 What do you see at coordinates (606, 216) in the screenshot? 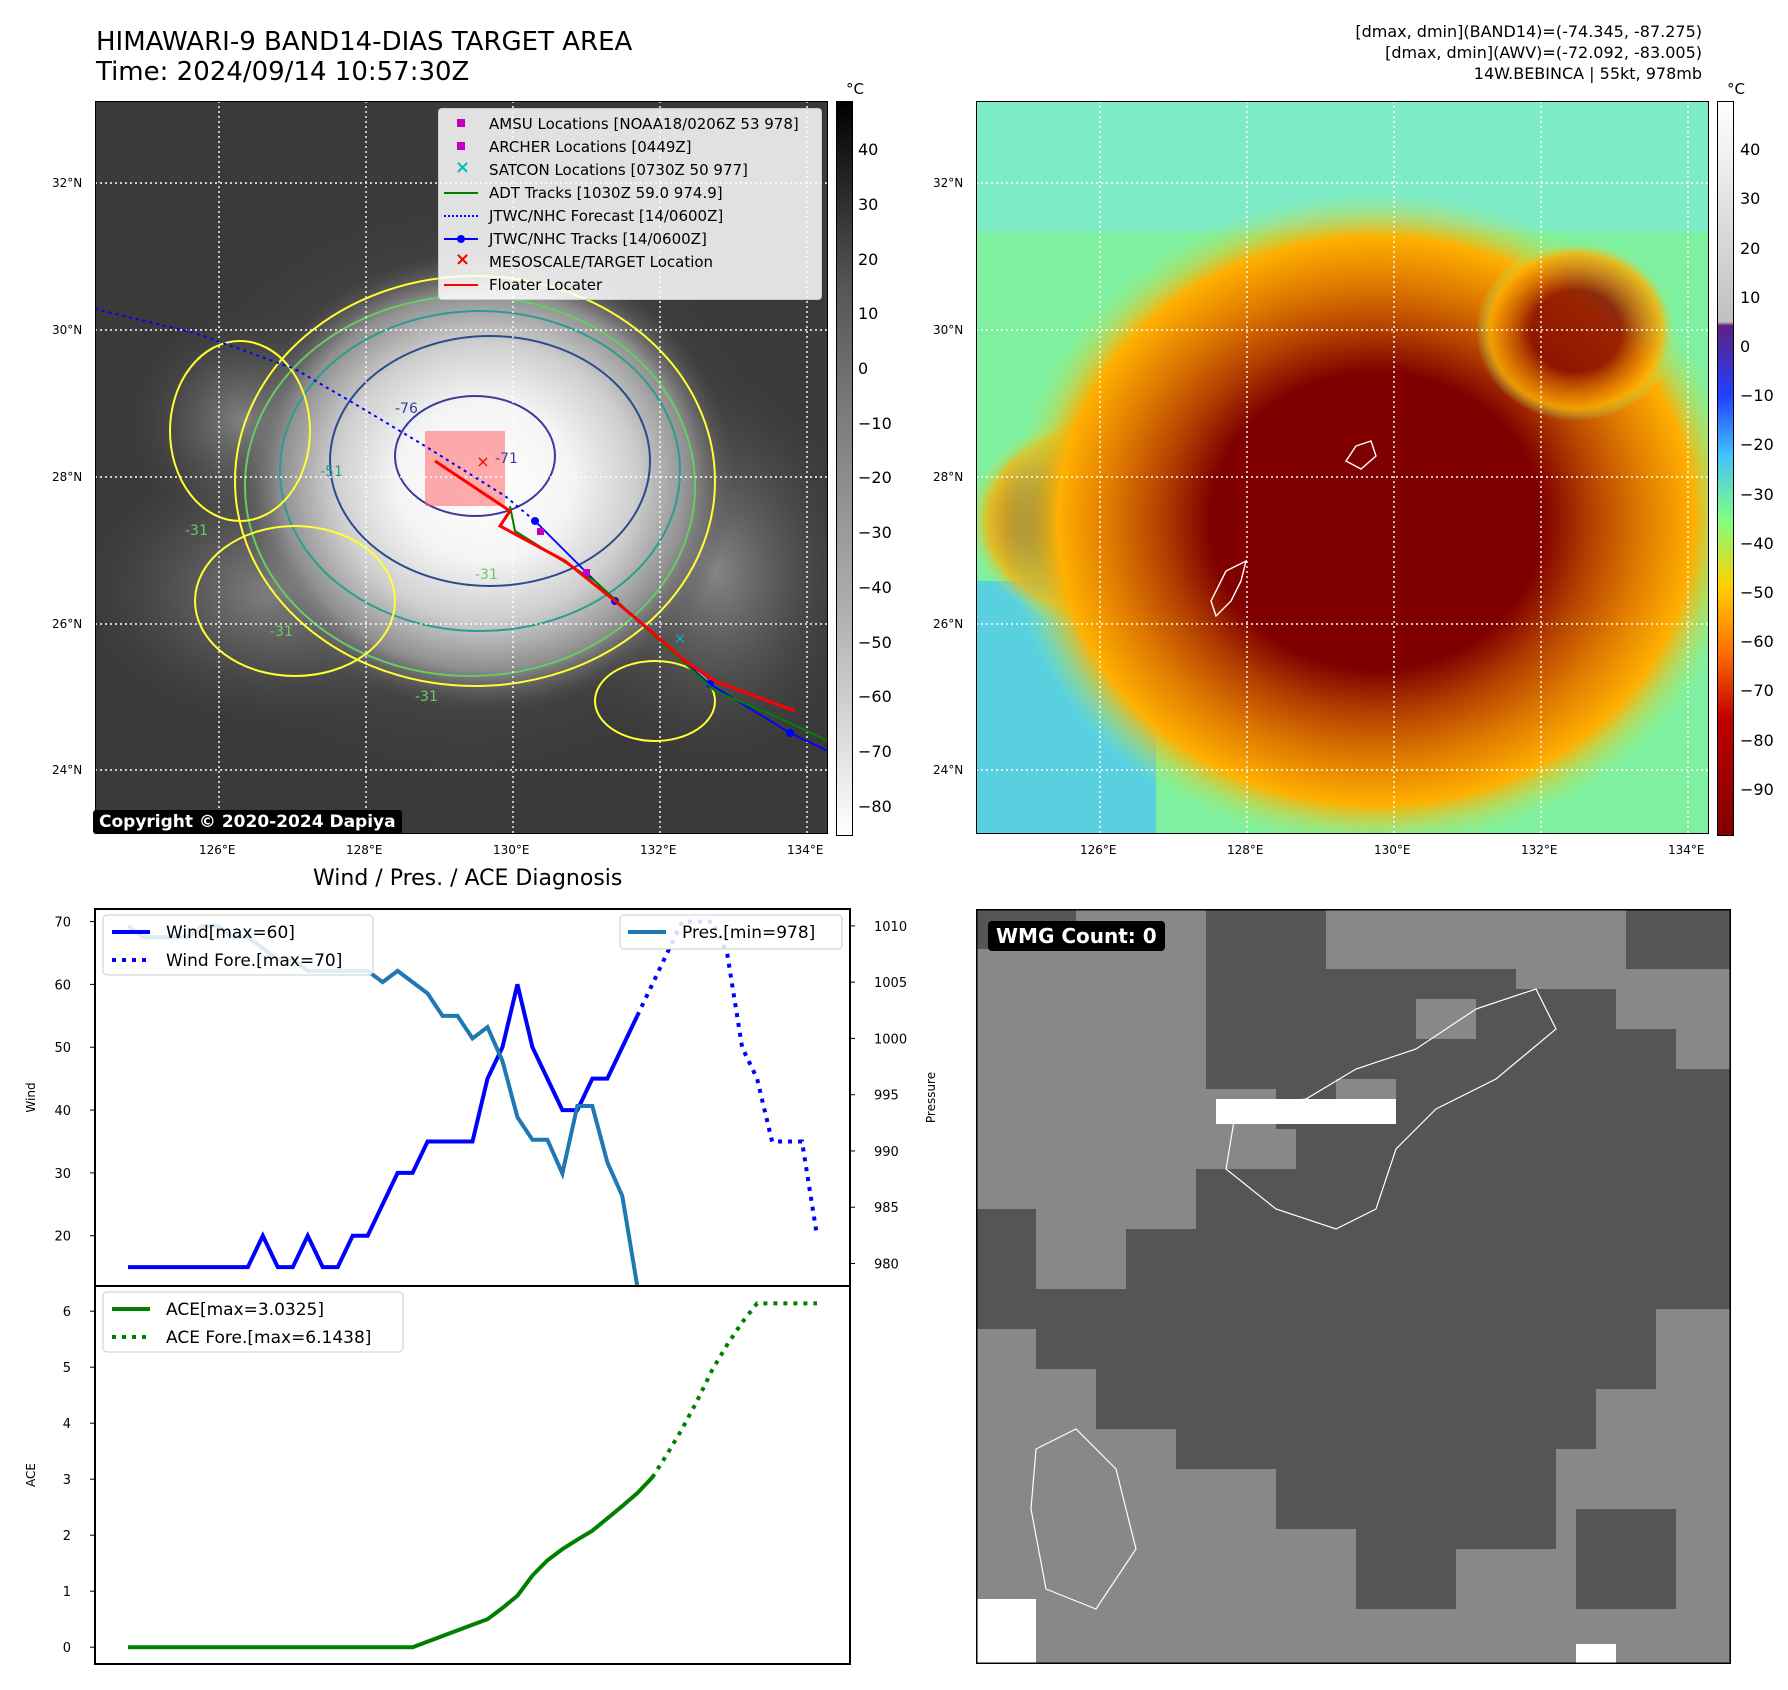
I see `legend-label: JTWC/NHC Forecast [14/0600Z]` at bounding box center [606, 216].